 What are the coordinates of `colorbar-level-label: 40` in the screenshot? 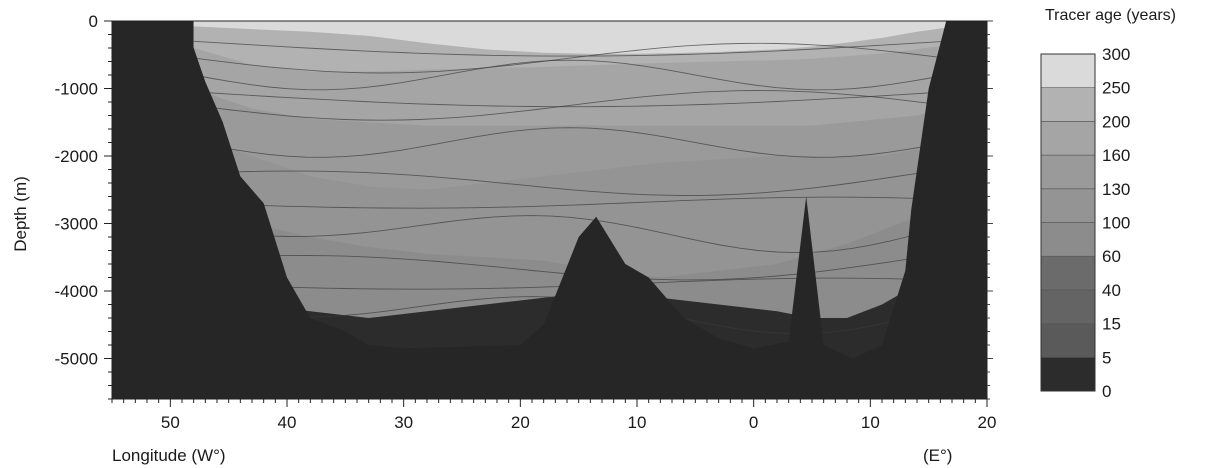 It's located at (1111, 290).